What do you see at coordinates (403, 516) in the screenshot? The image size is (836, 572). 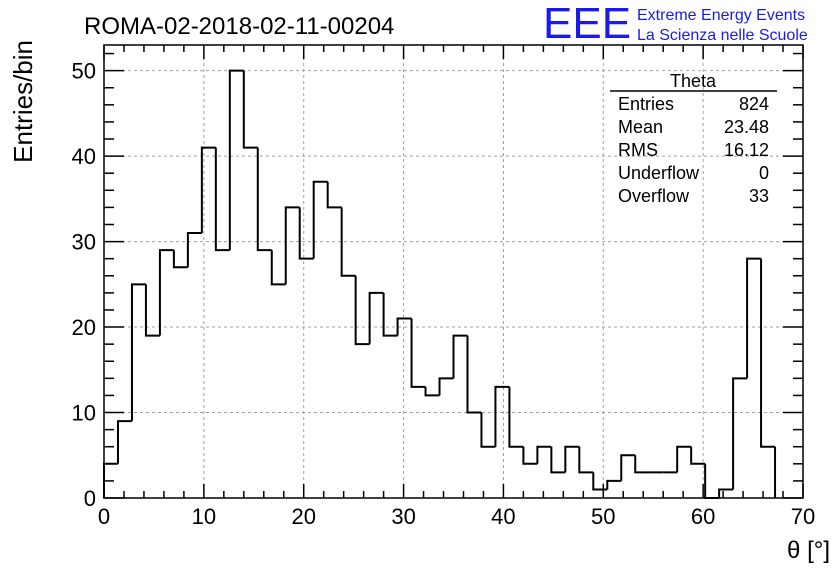 I see `x-tick-label: 30` at bounding box center [403, 516].